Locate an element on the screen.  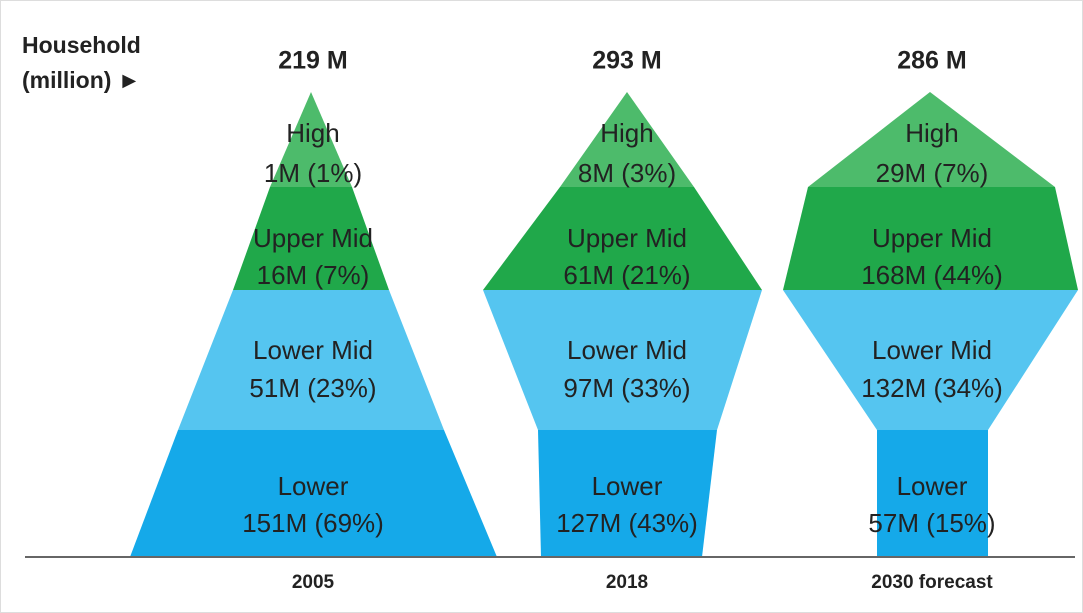
axis-label: (million) ► is located at coordinates (81, 80).